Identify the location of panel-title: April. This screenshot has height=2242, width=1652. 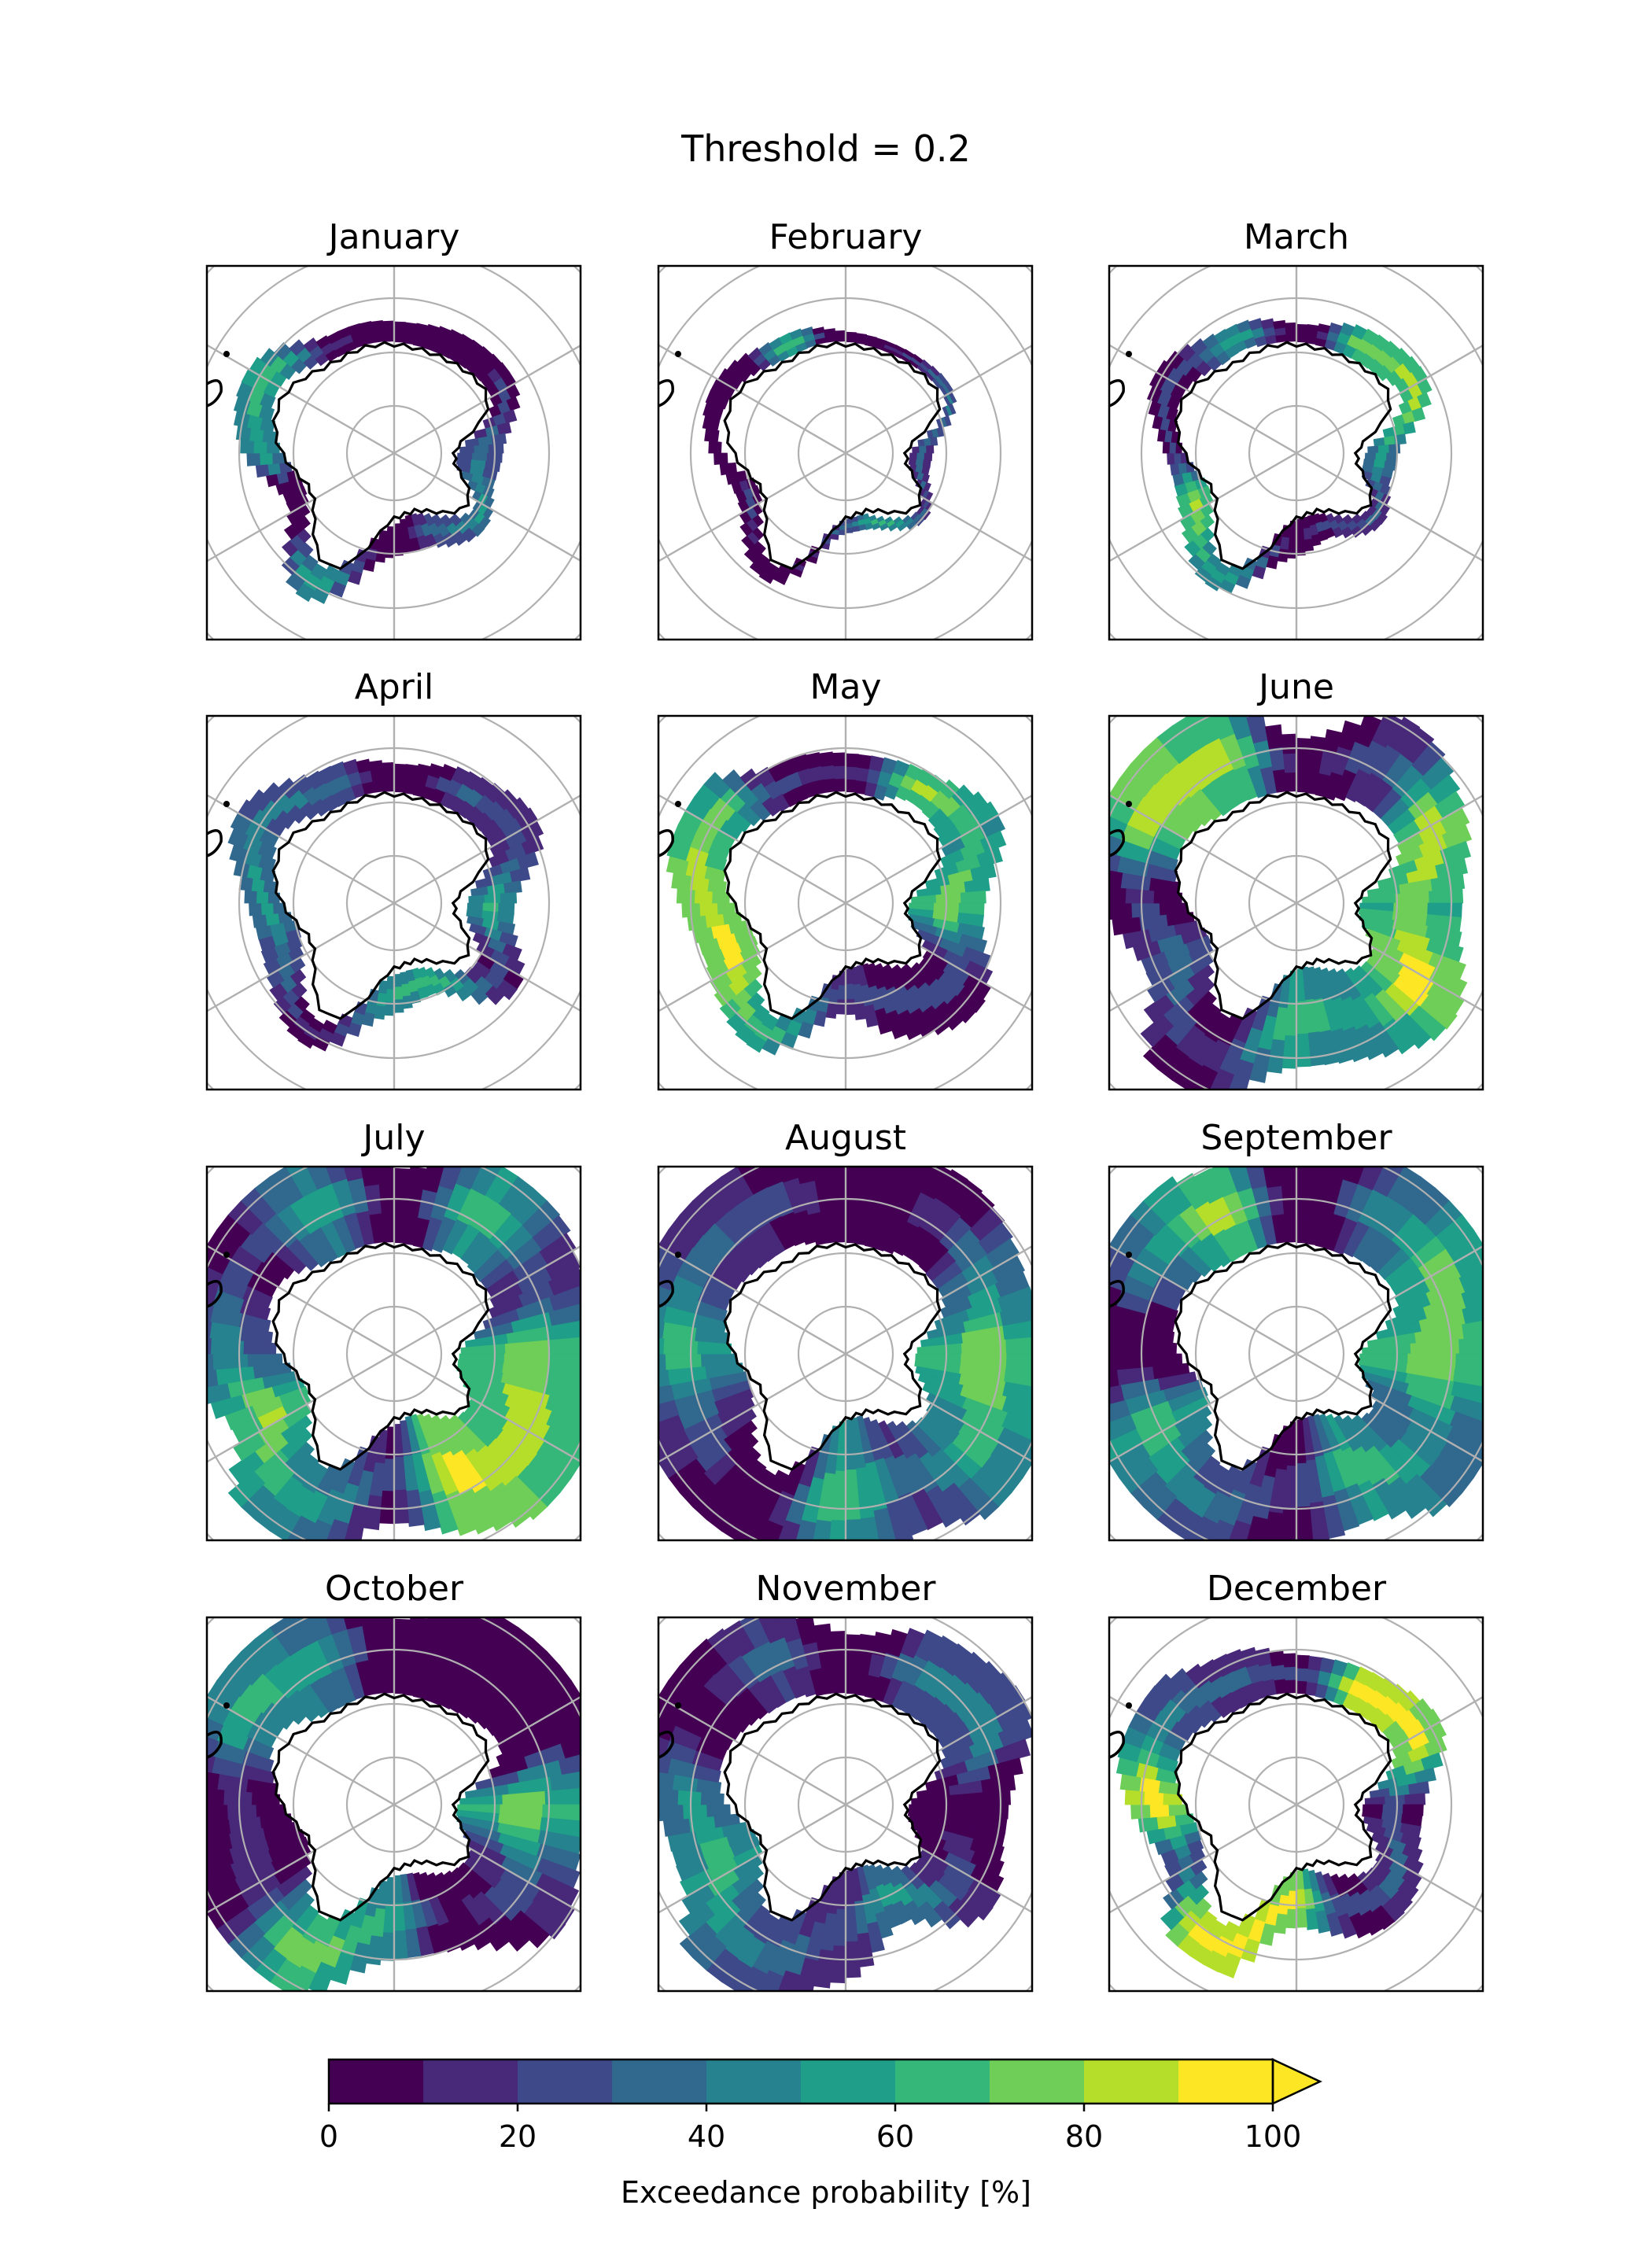
(394, 687).